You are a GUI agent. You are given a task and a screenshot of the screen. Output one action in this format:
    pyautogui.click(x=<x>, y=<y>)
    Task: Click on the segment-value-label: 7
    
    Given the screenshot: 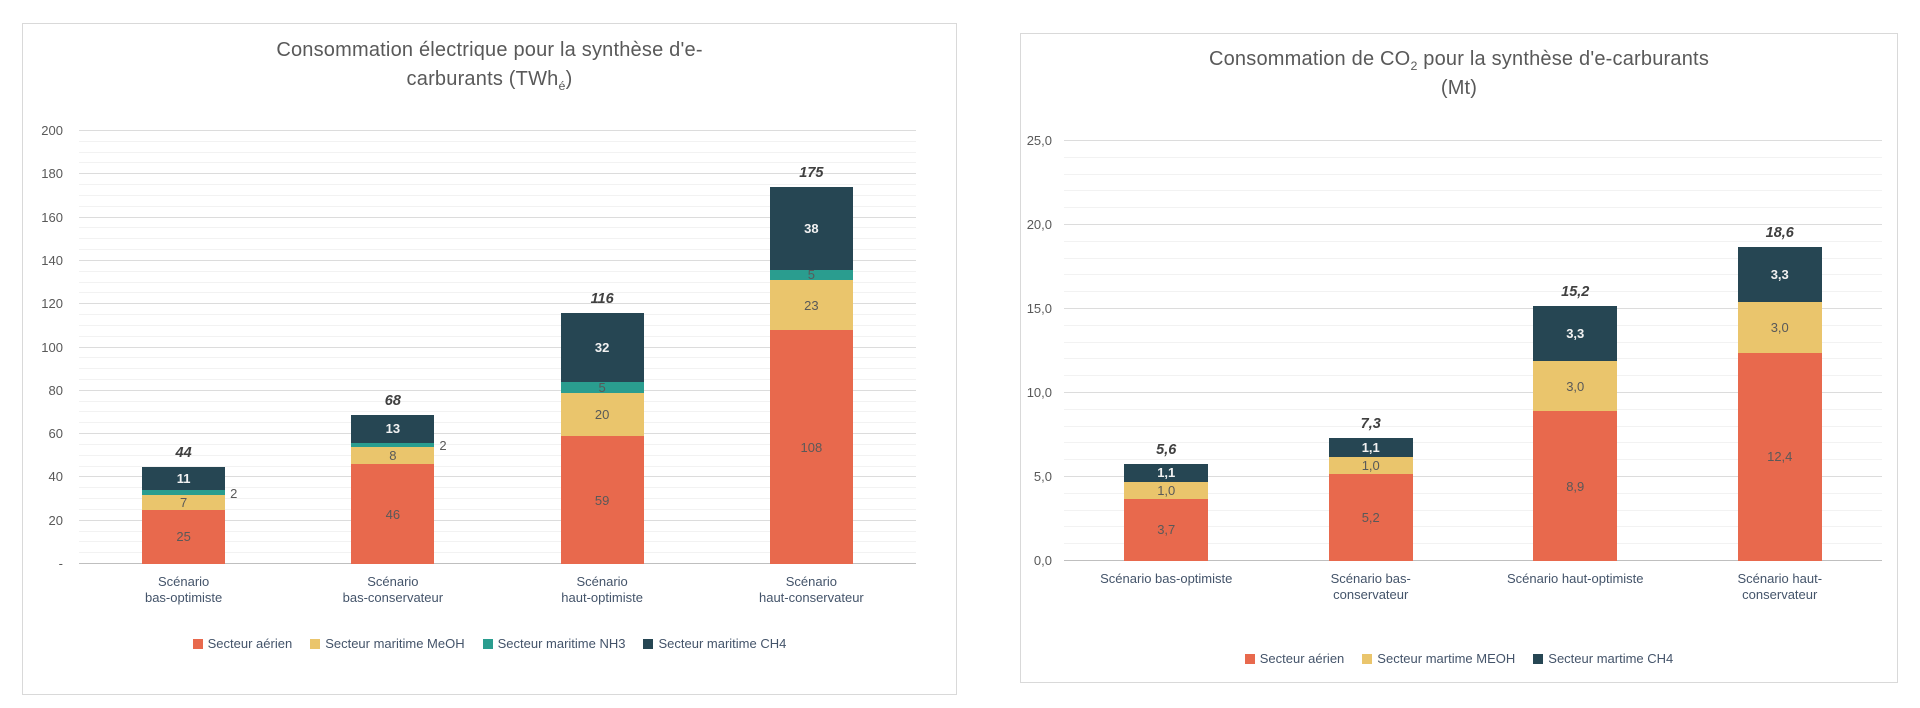 What is the action you would take?
    pyautogui.click(x=184, y=502)
    